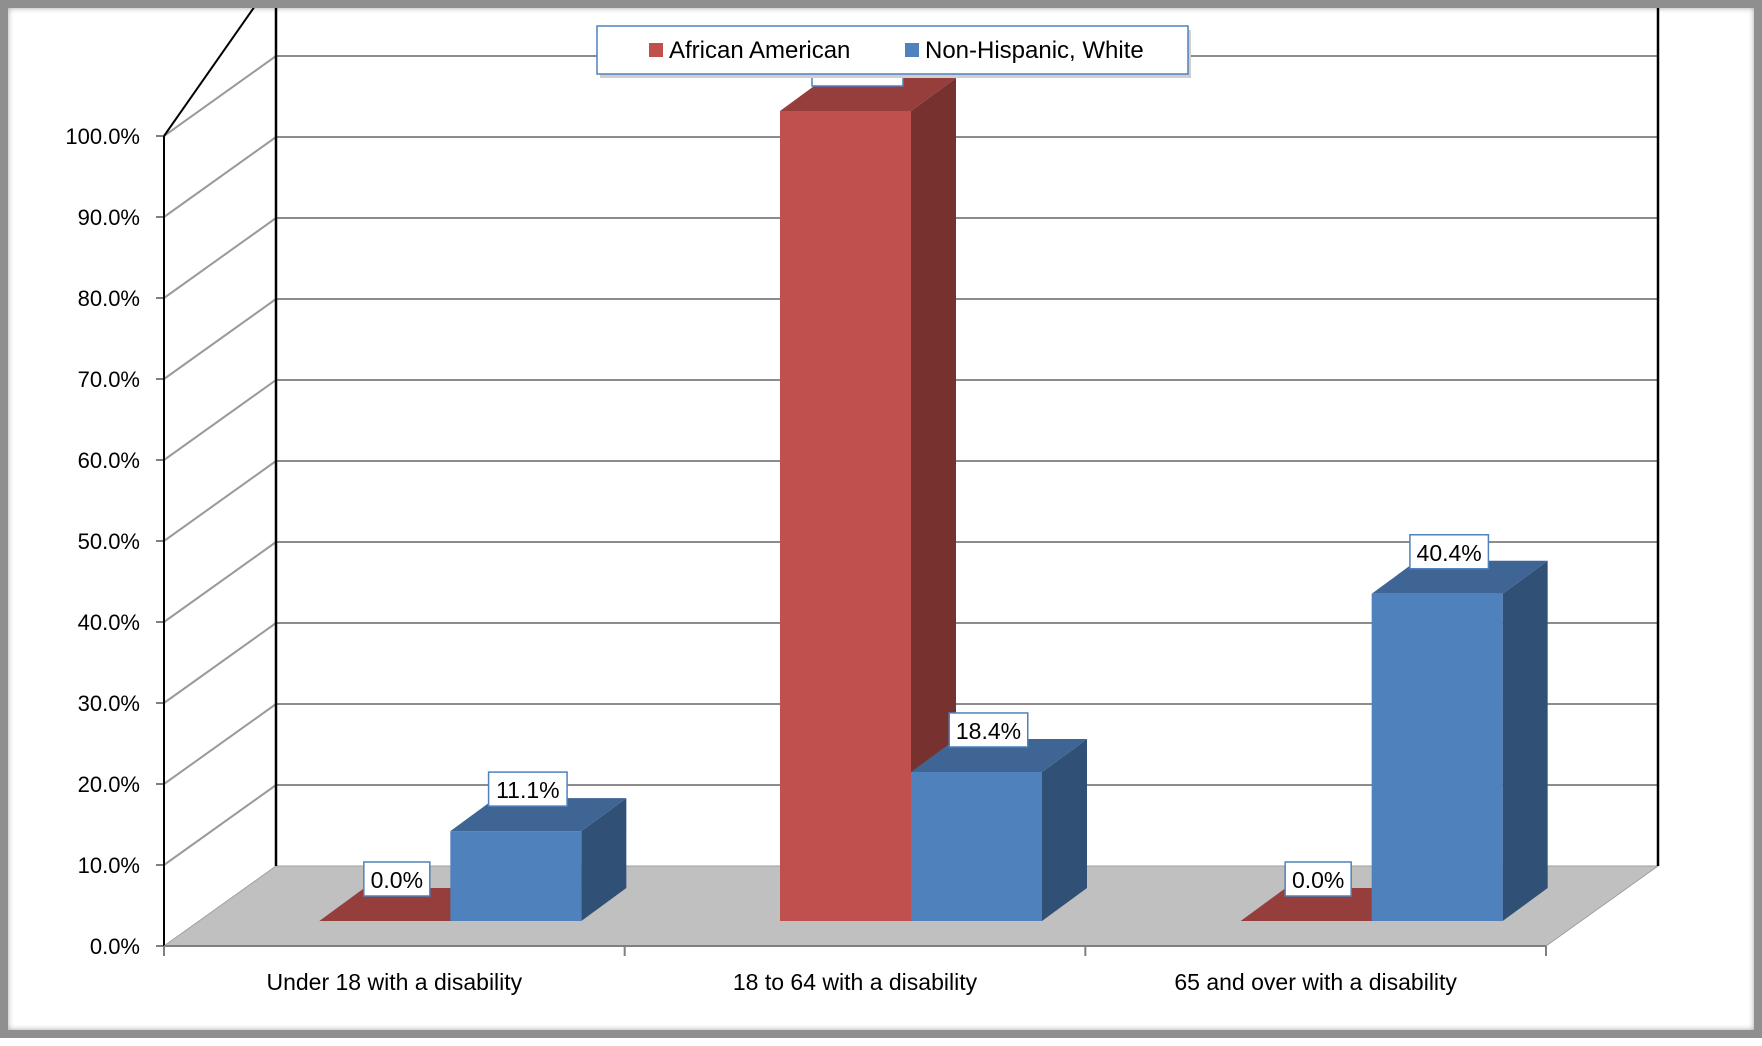  Describe the element at coordinates (109, 379) in the screenshot. I see `y-axis-tick-label: 70.0%` at that location.